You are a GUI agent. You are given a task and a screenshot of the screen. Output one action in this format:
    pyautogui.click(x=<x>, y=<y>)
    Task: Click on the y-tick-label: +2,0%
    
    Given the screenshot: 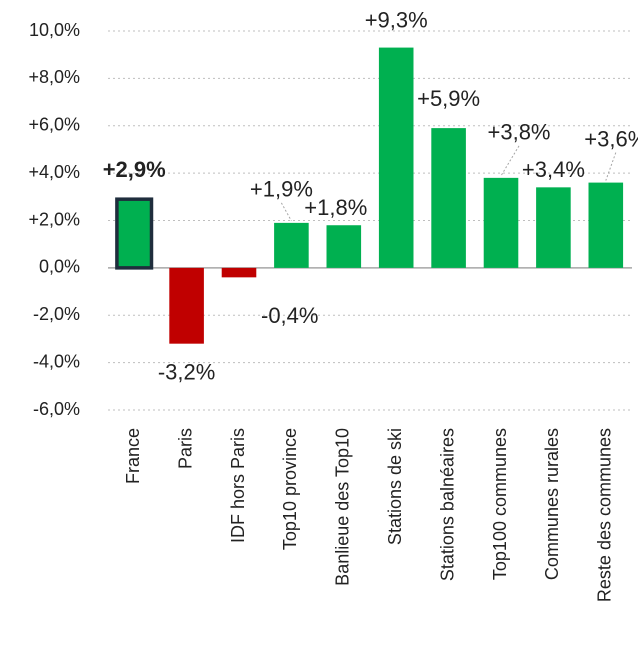 What is the action you would take?
    pyautogui.click(x=54, y=219)
    